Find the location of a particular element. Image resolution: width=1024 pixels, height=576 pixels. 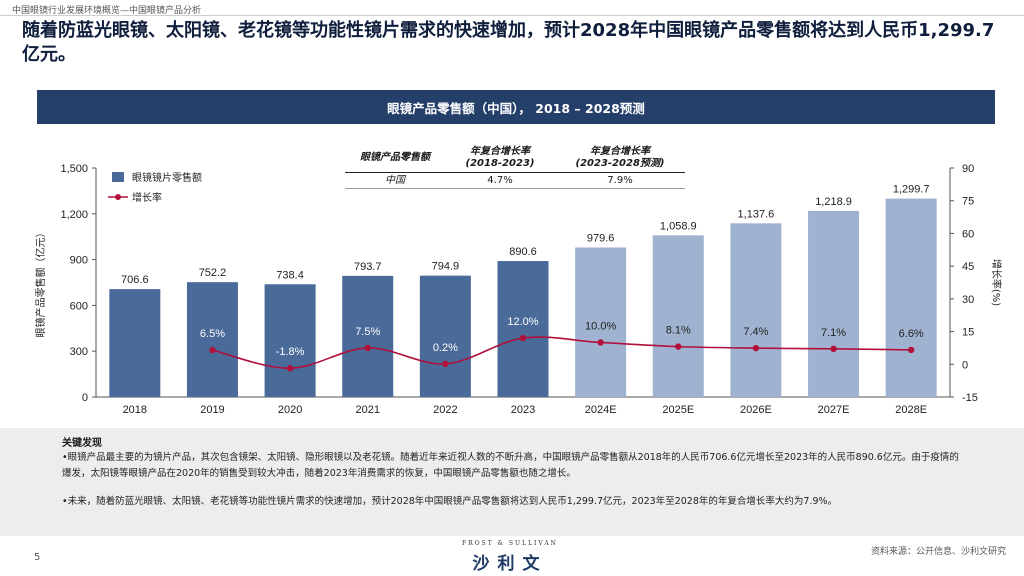

chart-title-banner: 眼镜产品零售额（中国）， 2018 – 2028预测 is located at coordinates (516, 107).